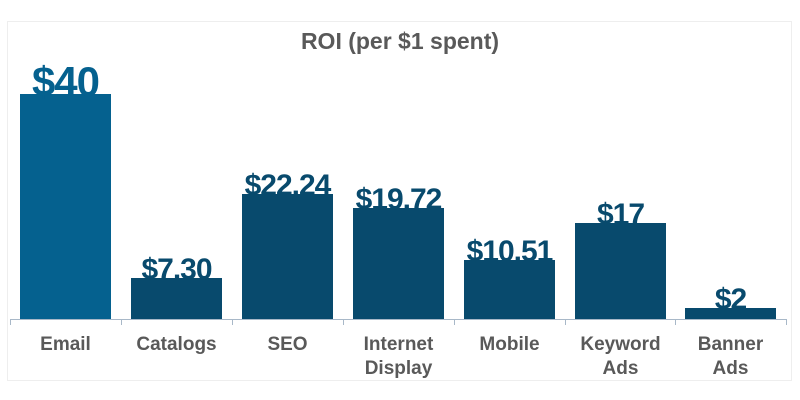 Image resolution: width=800 pixels, height=400 pixels. Describe the element at coordinates (288, 185) in the screenshot. I see `value-label: $22.24` at that location.